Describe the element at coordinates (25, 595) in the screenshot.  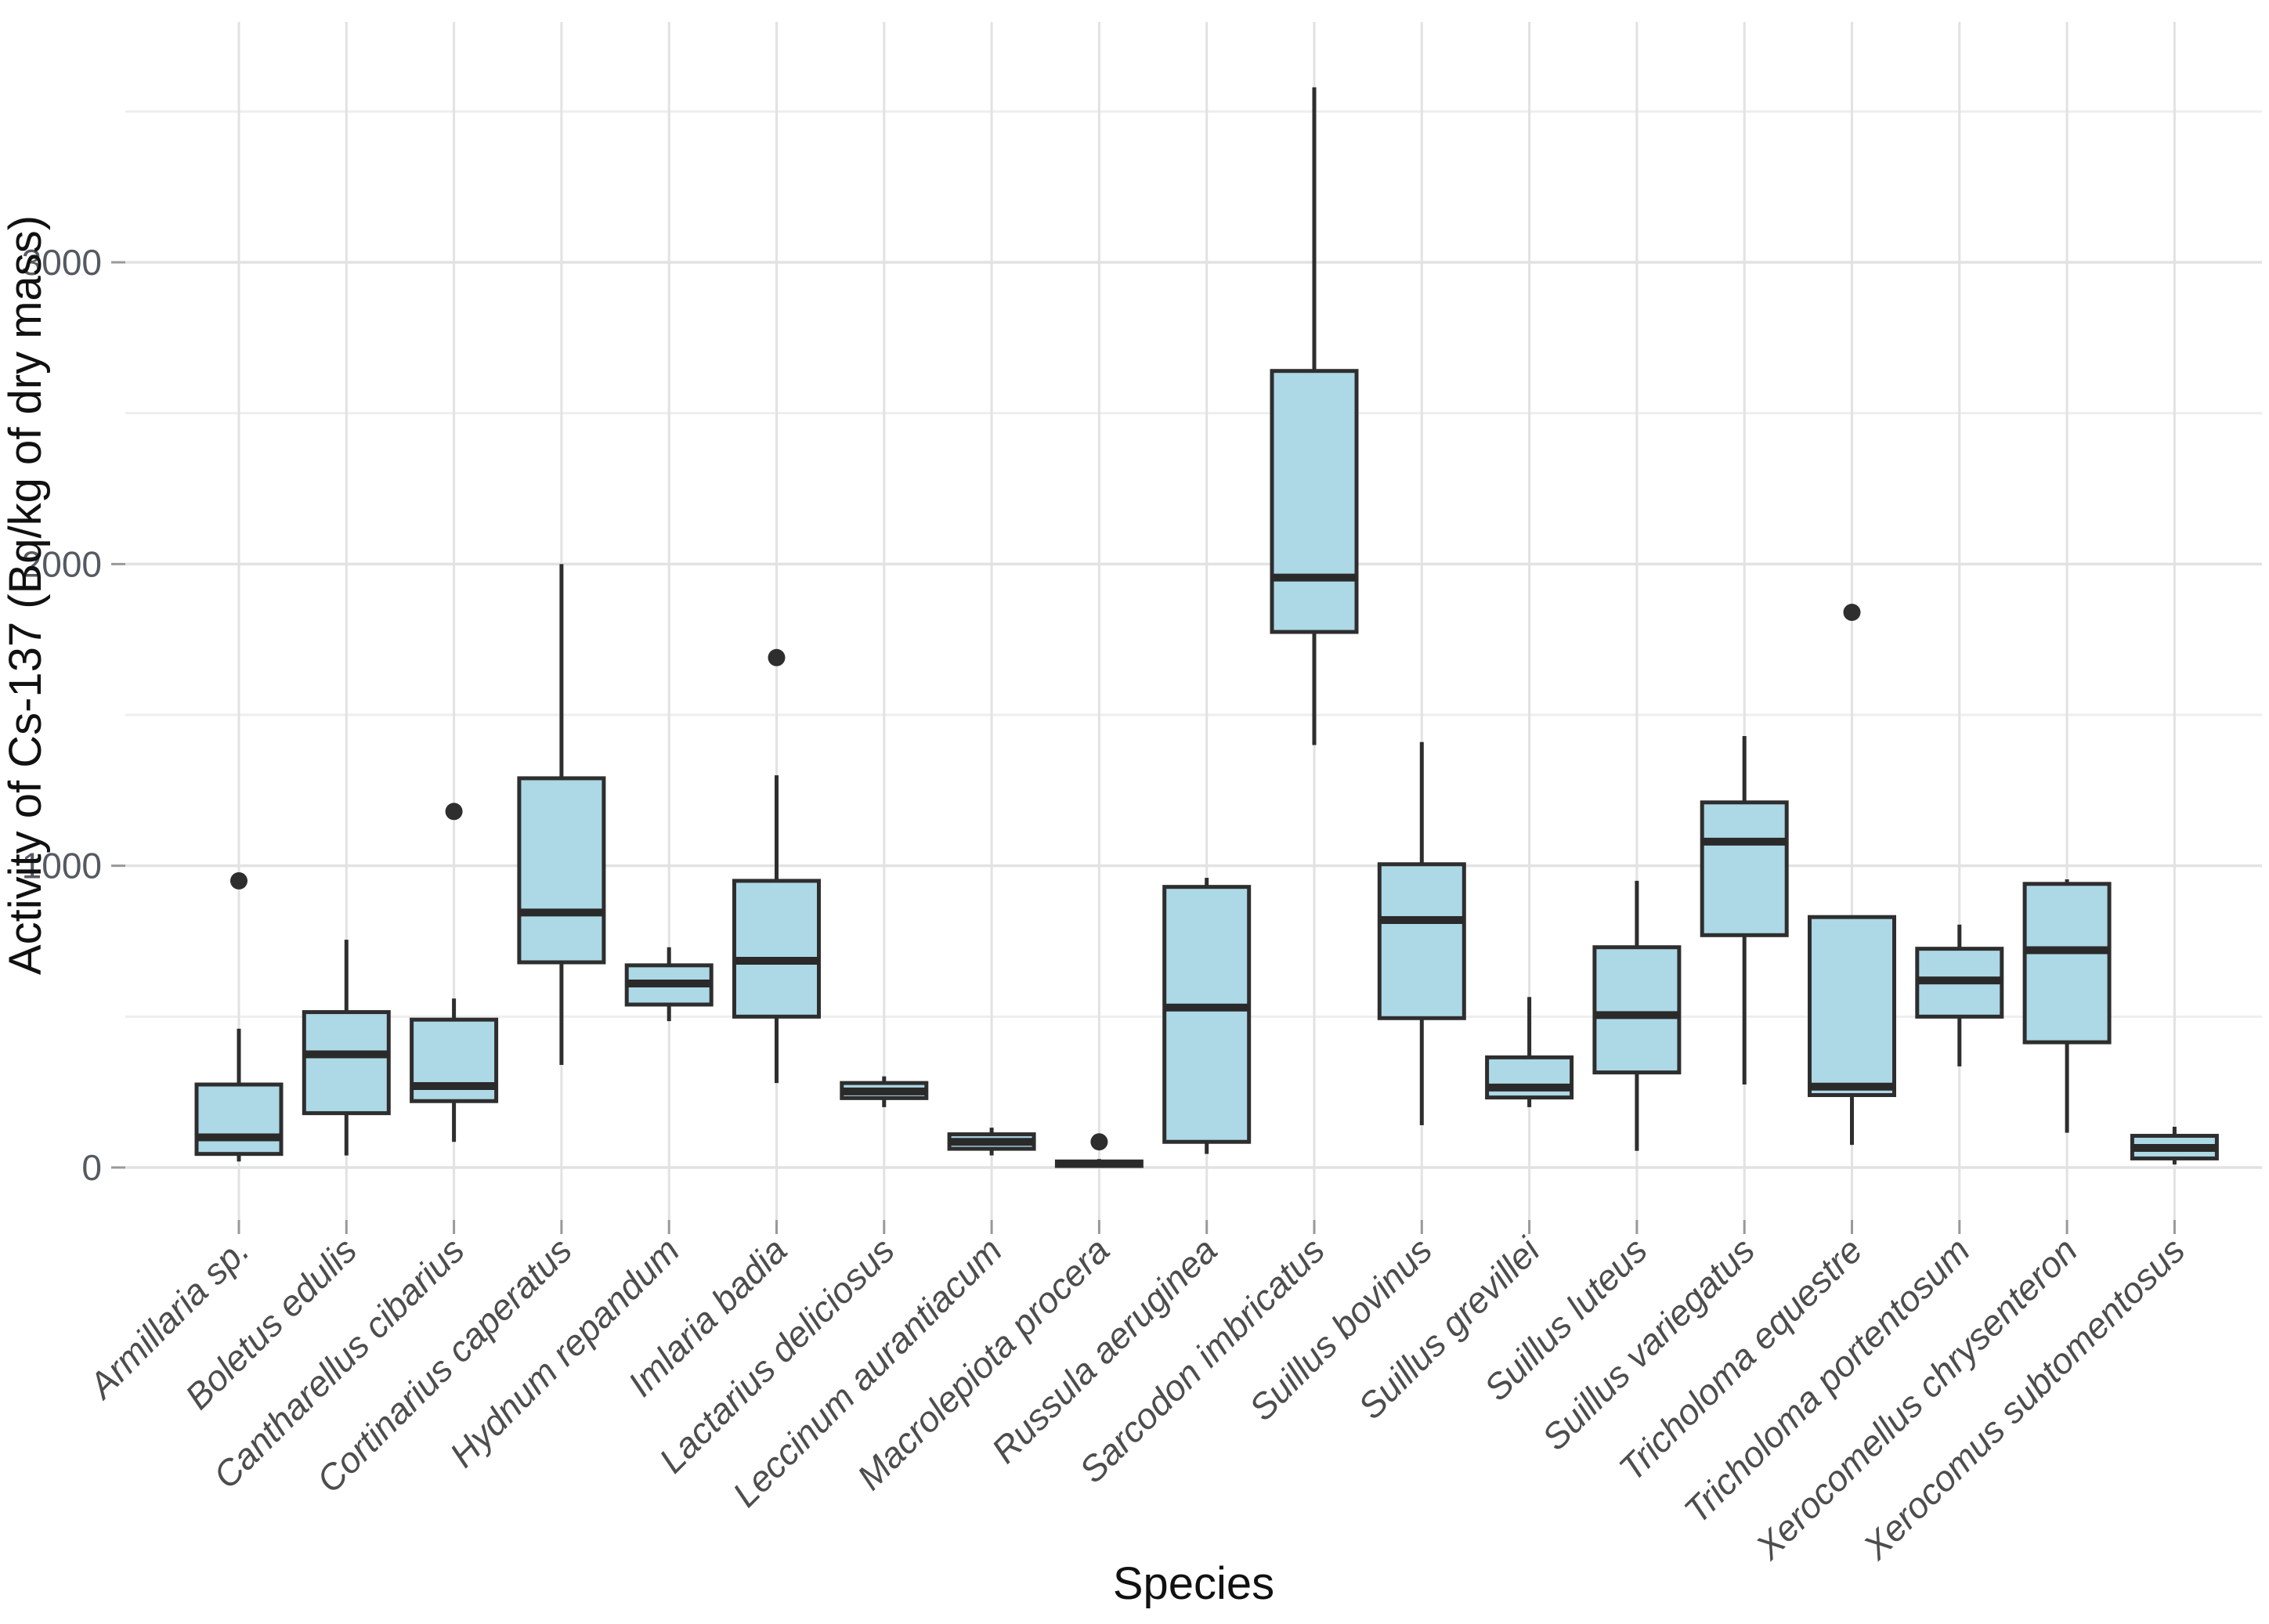
I see `y-axis-title: Activity of Cs-137 (Bq/kg of dry mass)` at that location.